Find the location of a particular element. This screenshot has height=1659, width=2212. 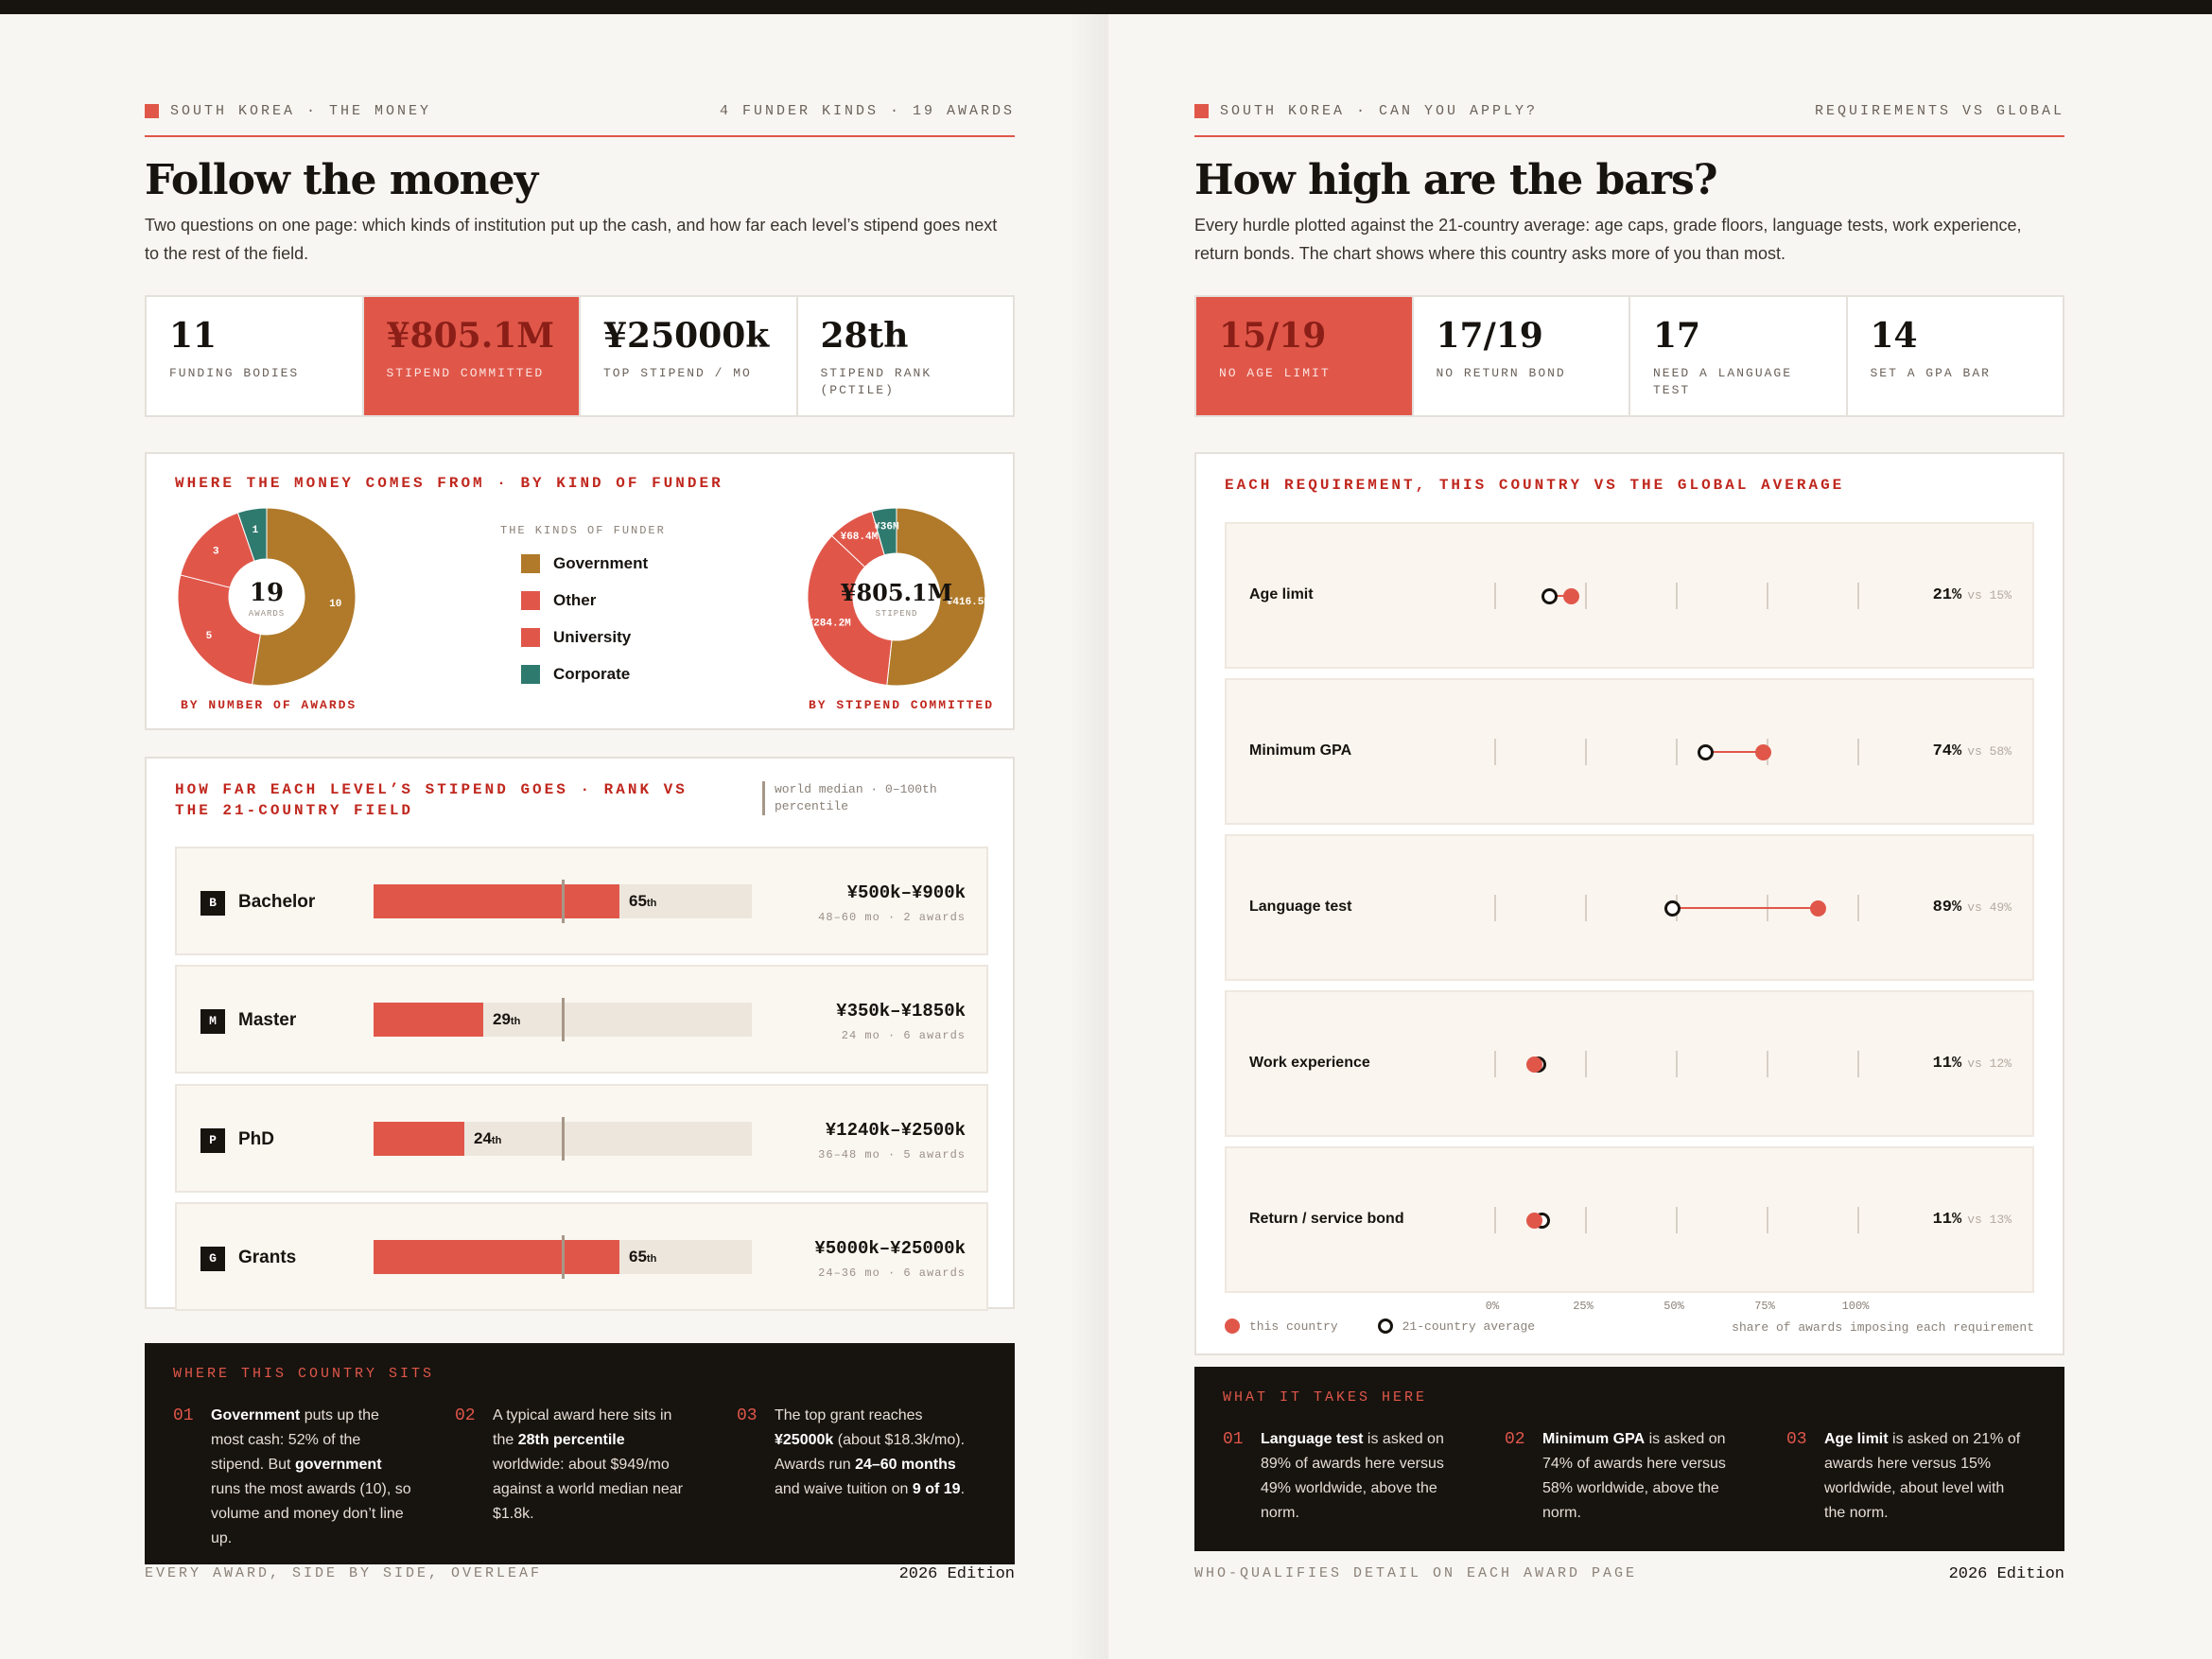

requirement-name: Language test is located at coordinates (1300, 907).